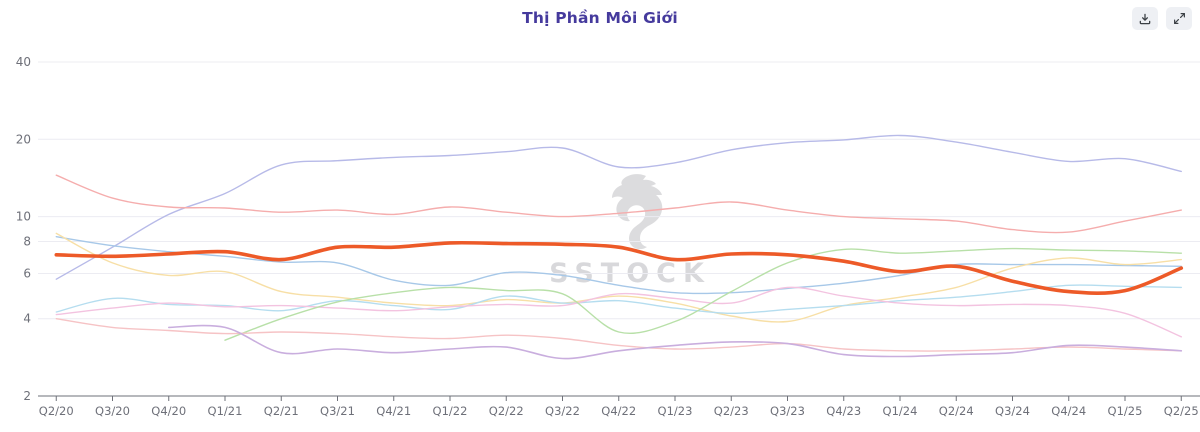  What do you see at coordinates (562, 411) in the screenshot?
I see `x-axis-label: Q3/22` at bounding box center [562, 411].